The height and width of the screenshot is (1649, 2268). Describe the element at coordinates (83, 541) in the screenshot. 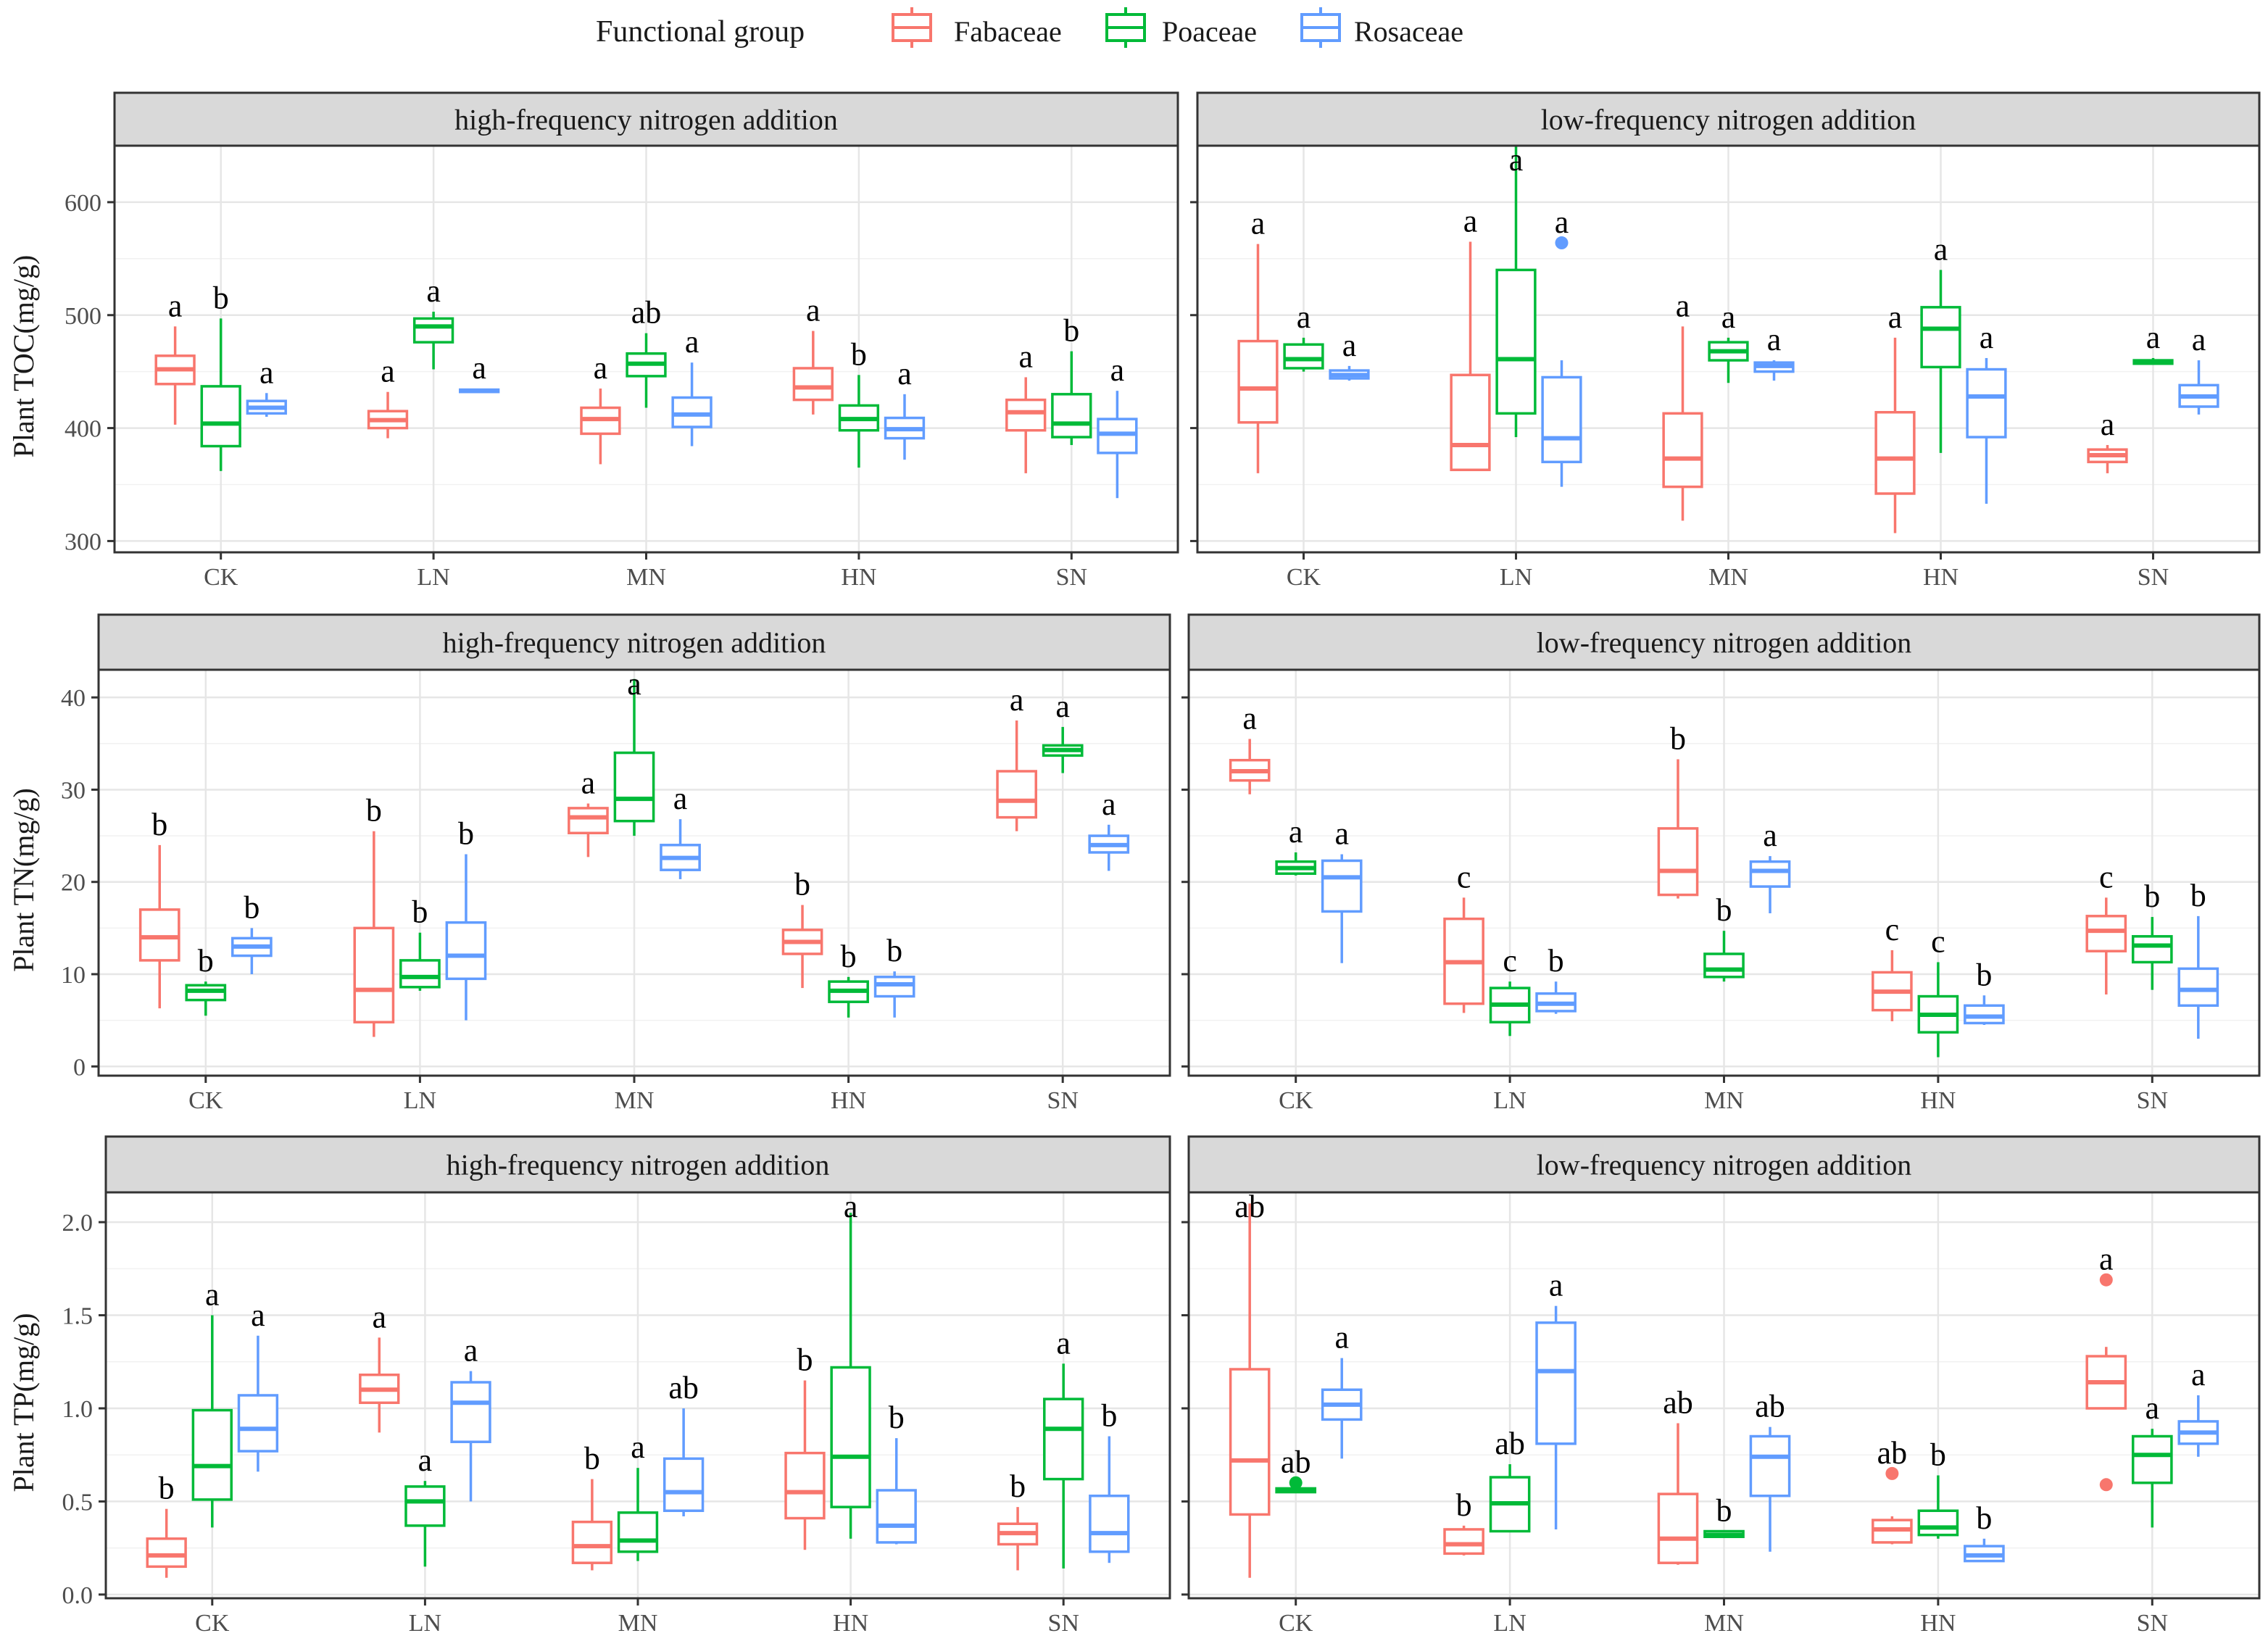

I see `y-tick-label: 300` at that location.